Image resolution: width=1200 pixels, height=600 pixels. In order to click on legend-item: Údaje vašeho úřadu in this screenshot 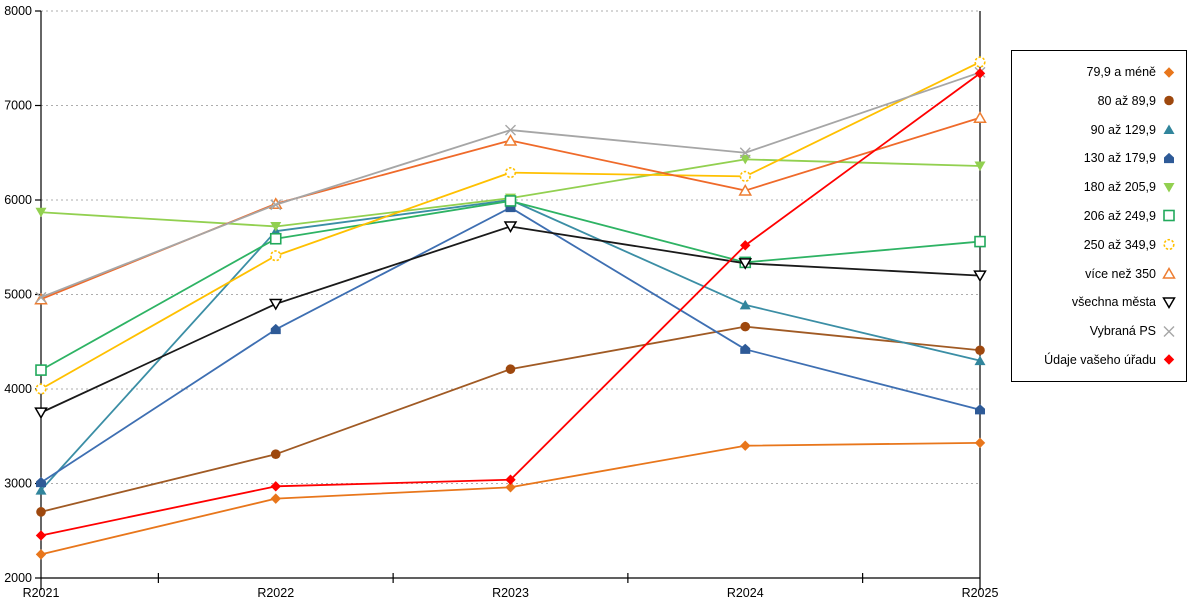, I will do `click(1099, 360)`.